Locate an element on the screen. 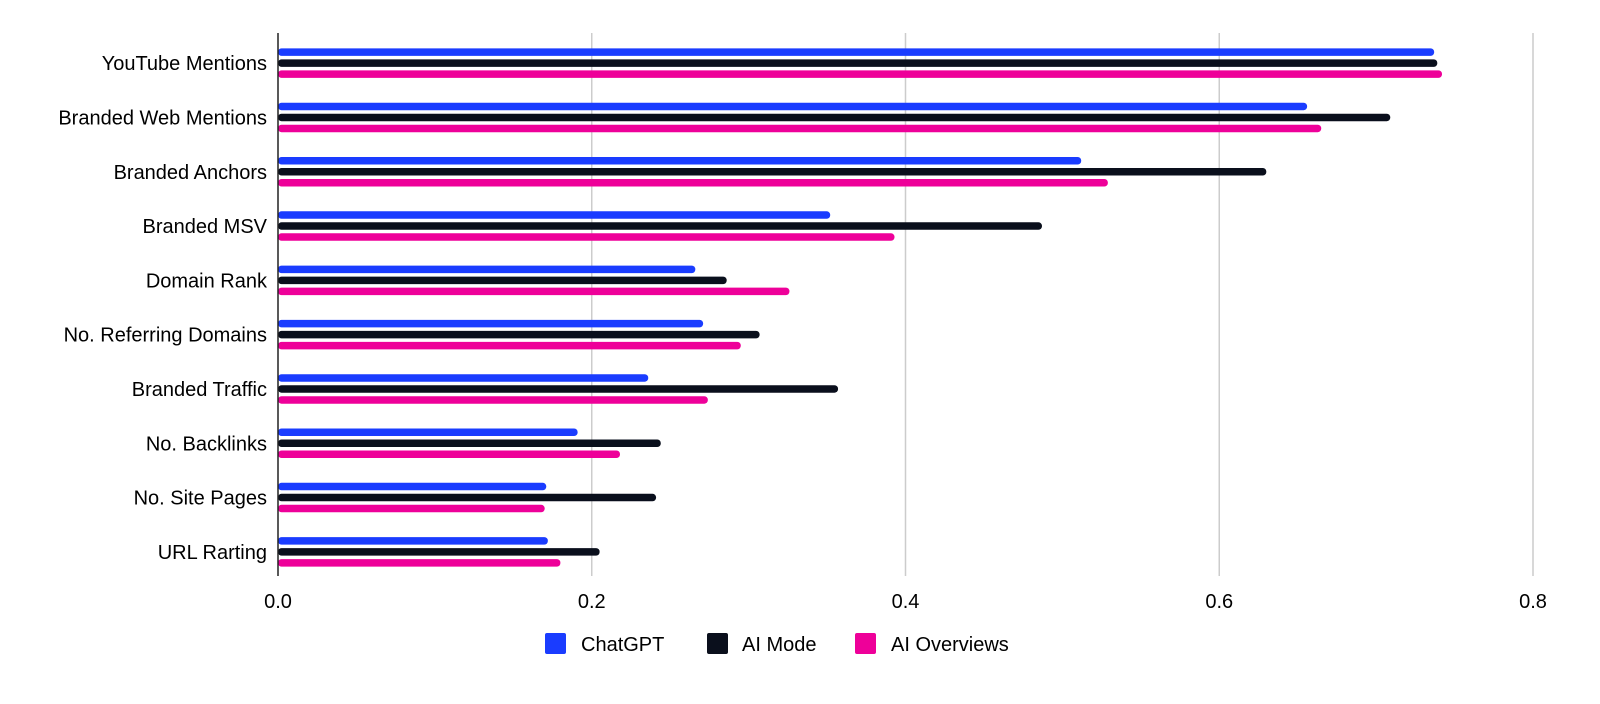 This screenshot has width=1600, height=704. x-tick-labels: 0.0 0.2 0.4 0.6 0.8 is located at coordinates (905, 602).